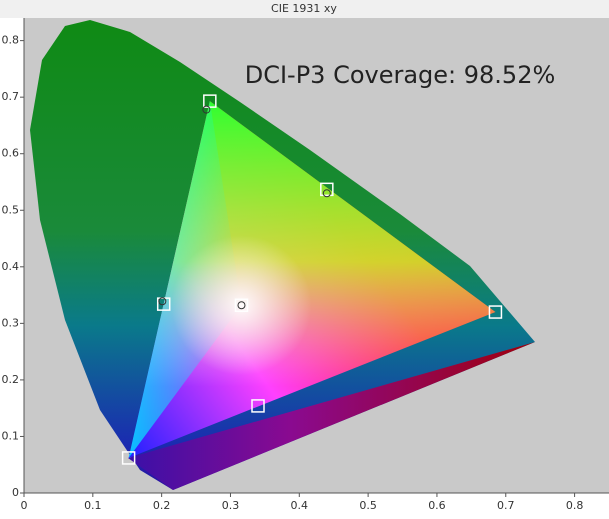  I want to click on chart-title: CIE 1931 xy, so click(304, 8).